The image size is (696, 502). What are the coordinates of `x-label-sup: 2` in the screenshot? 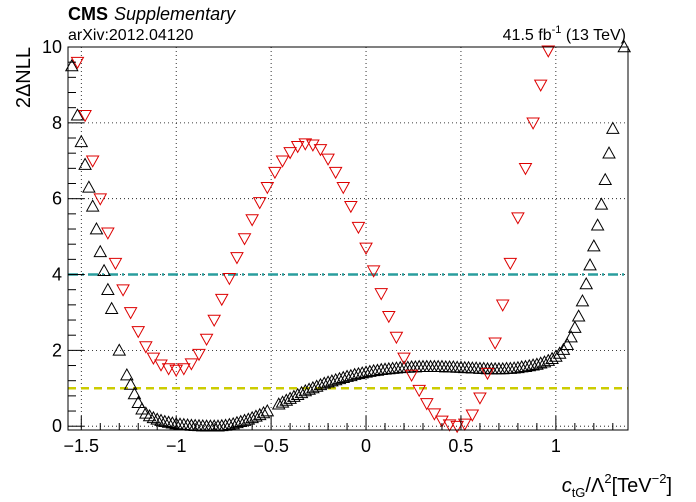 It's located at (607, 478).